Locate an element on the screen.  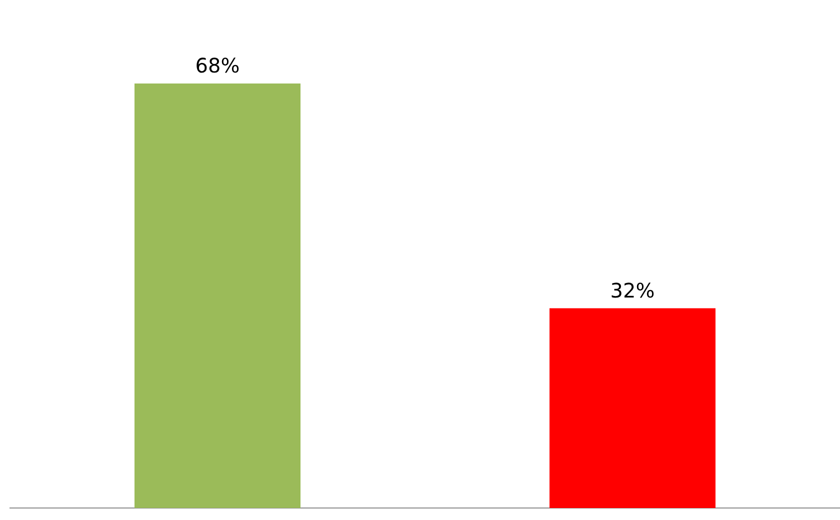
data-label: 32% is located at coordinates (632, 290).